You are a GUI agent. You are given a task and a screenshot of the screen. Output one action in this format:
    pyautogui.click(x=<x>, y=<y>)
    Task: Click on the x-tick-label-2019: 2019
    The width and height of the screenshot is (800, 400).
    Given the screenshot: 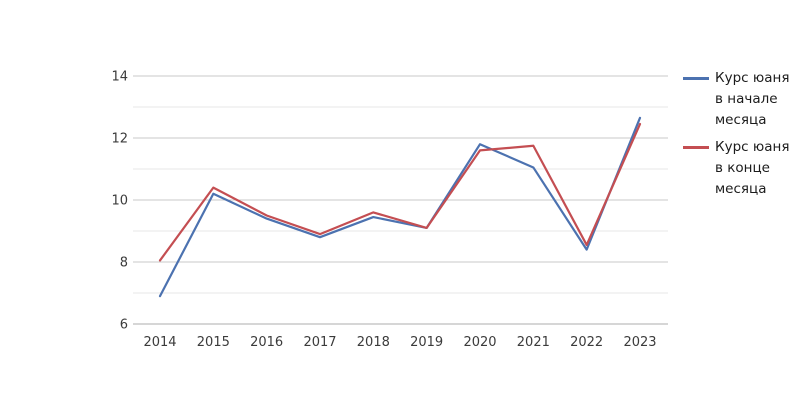 What is the action you would take?
    pyautogui.click(x=426, y=342)
    